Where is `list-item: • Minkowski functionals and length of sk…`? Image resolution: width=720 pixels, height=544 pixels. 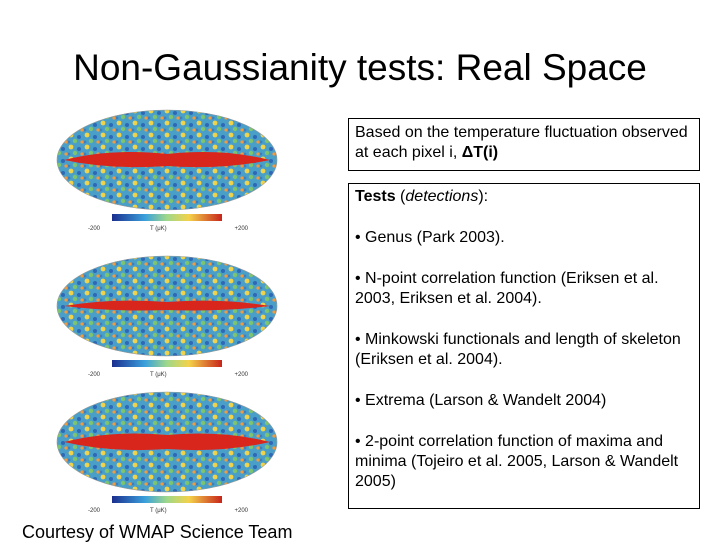 list-item: • Minkowski functionals and length of sk… is located at coordinates (518, 349).